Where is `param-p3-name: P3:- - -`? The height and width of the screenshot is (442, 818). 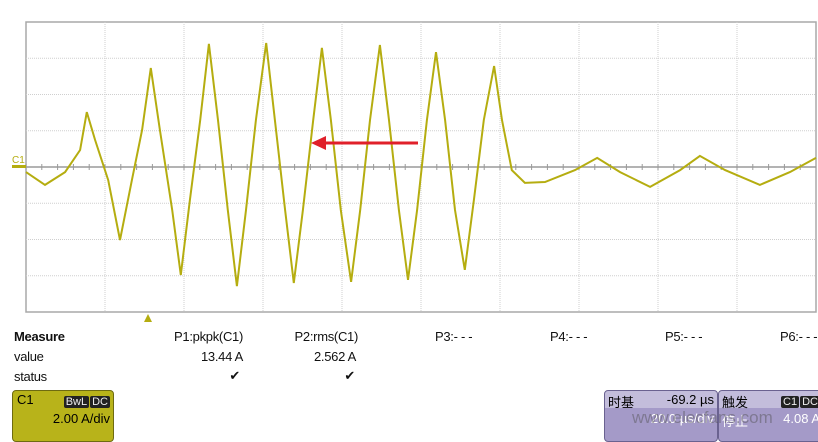
param-p3-name: P3:- - - is located at coordinates (454, 336).